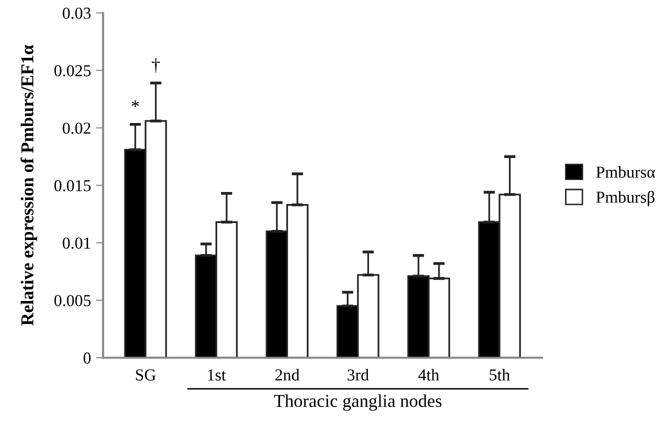 This screenshot has width=665, height=431. Describe the element at coordinates (287, 374) in the screenshot. I see `x-tick-label: 2nd` at that location.